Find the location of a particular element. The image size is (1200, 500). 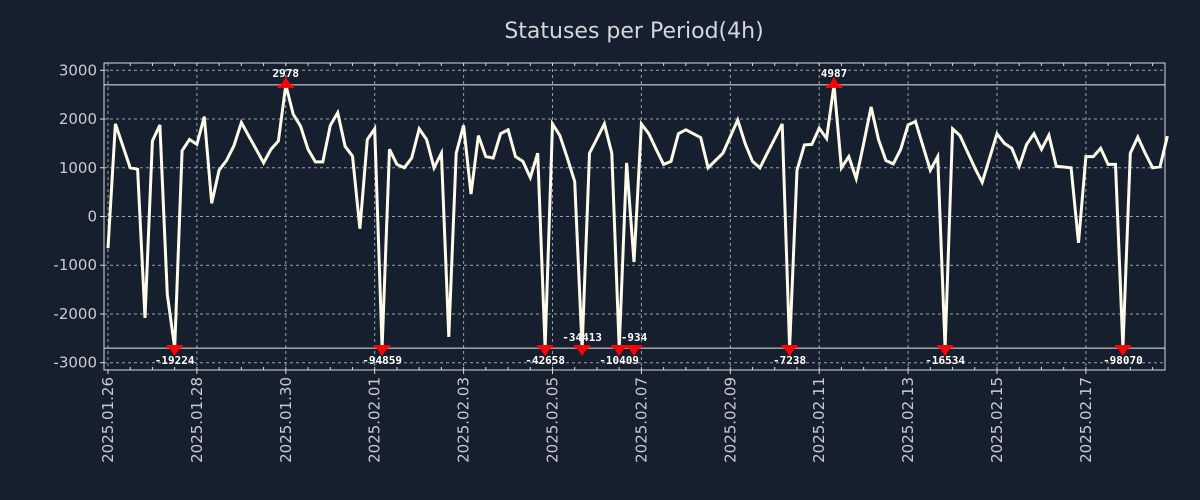

x-tick-label: 2025.01.26 is located at coordinates (108, 420).